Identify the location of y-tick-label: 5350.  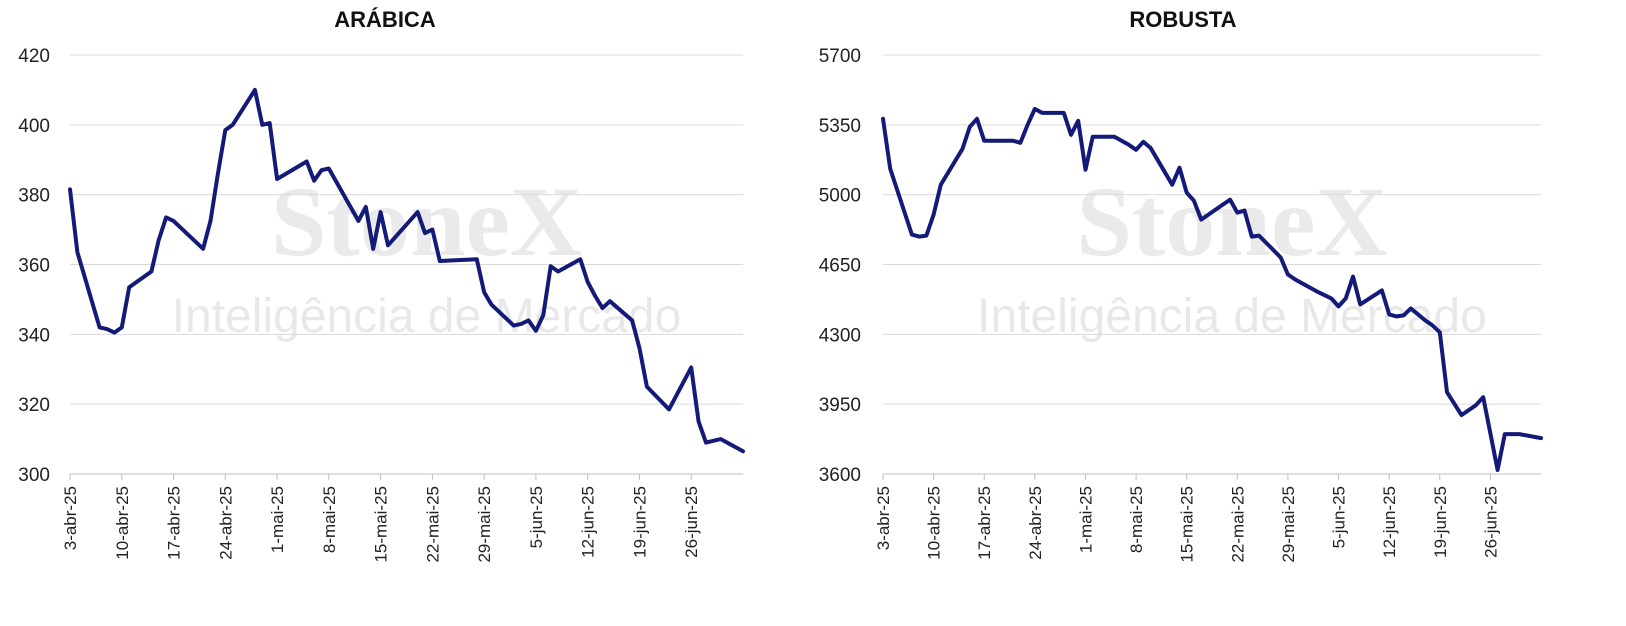
(840, 126).